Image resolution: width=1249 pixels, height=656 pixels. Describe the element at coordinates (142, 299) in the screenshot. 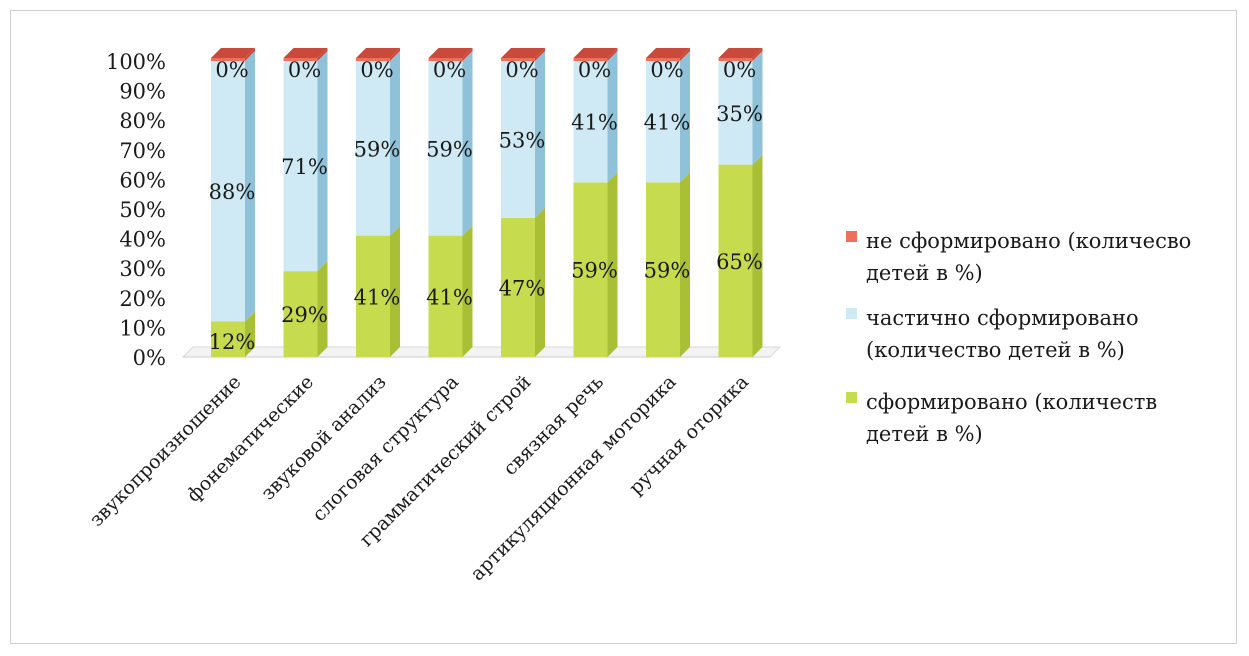

I see `y-tick-label: 20%` at that location.